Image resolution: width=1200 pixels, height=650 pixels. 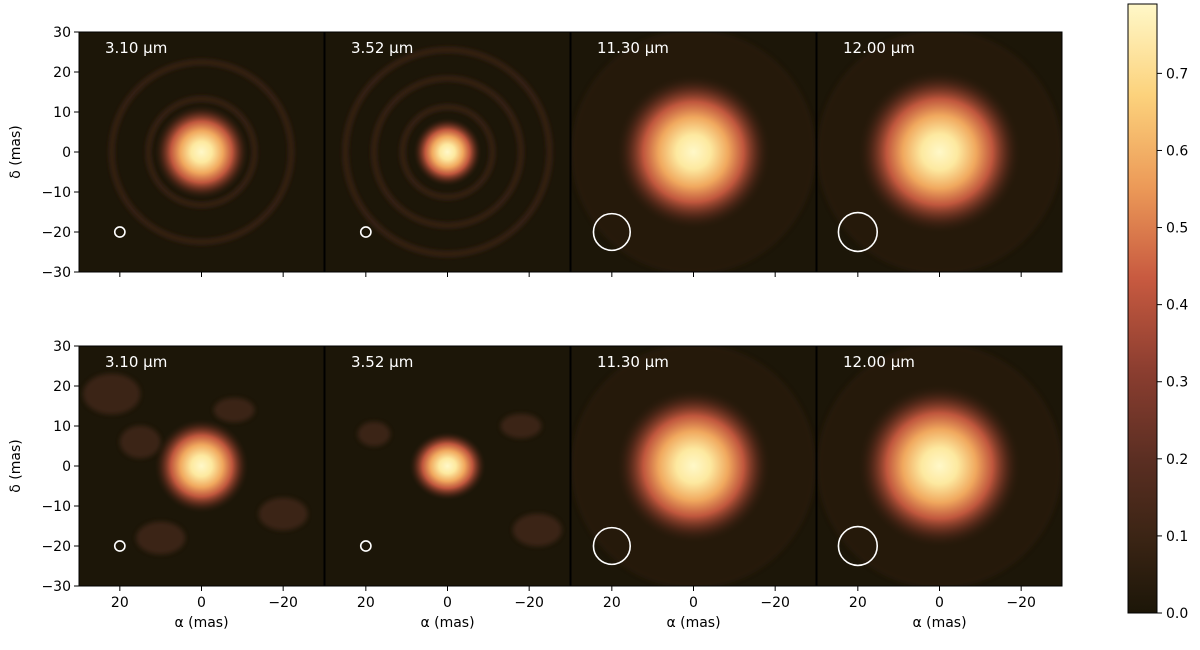 I want to click on image-panel: 12.00 μm, so click(x=939, y=154).